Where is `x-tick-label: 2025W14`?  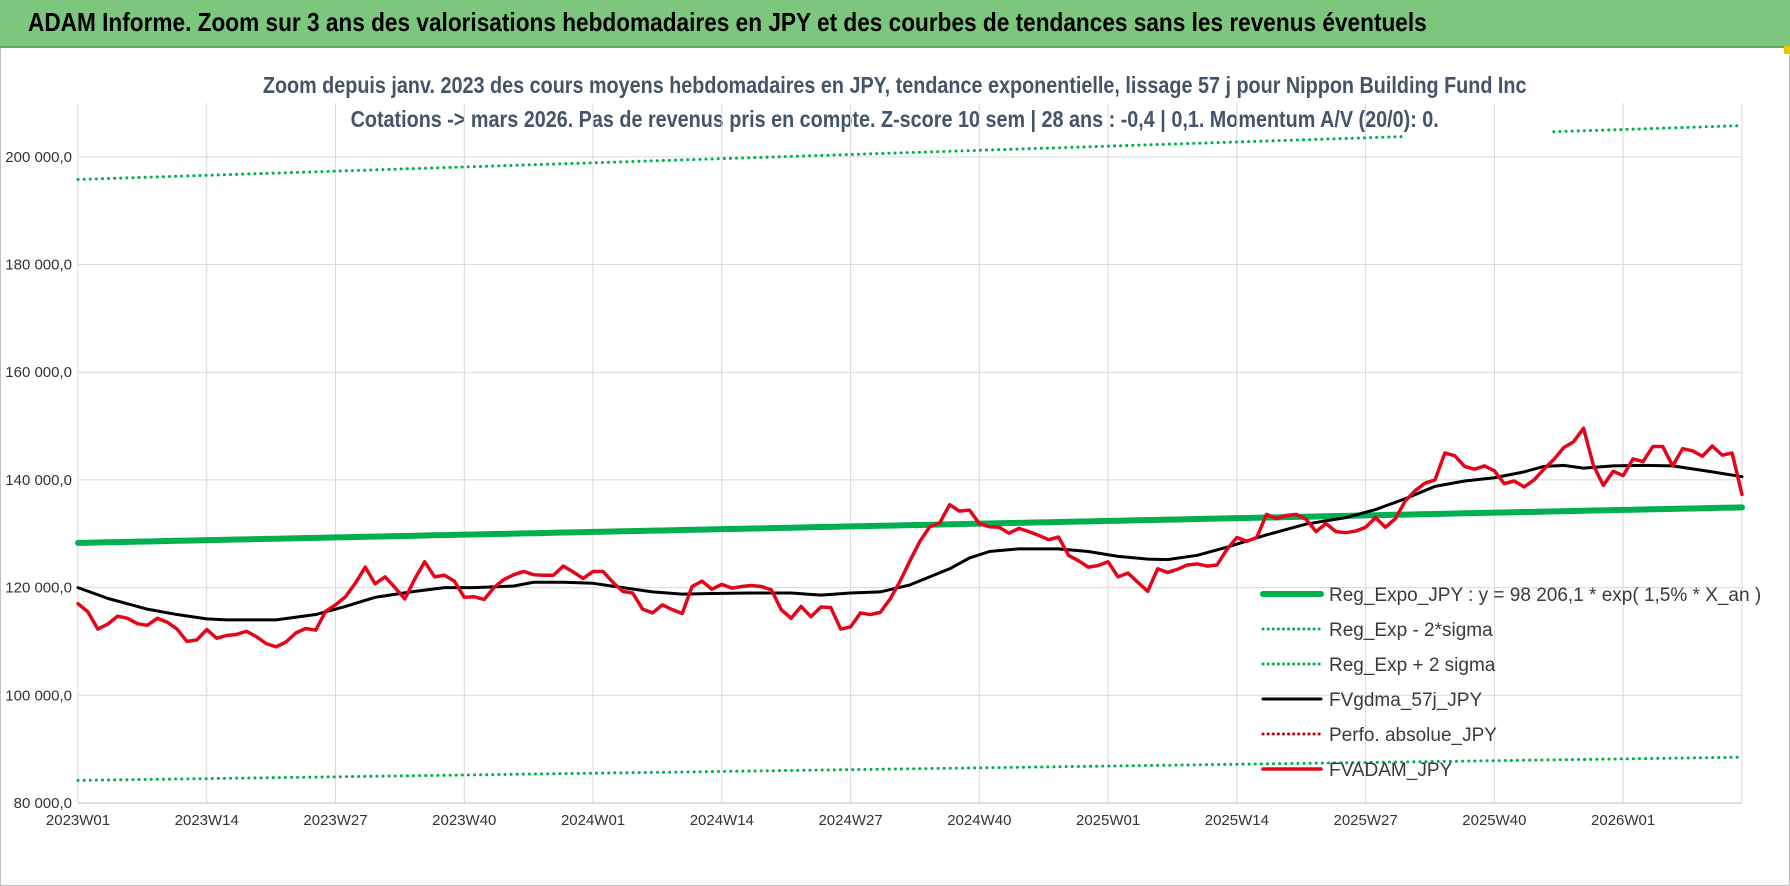
x-tick-label: 2025W14 is located at coordinates (1237, 820).